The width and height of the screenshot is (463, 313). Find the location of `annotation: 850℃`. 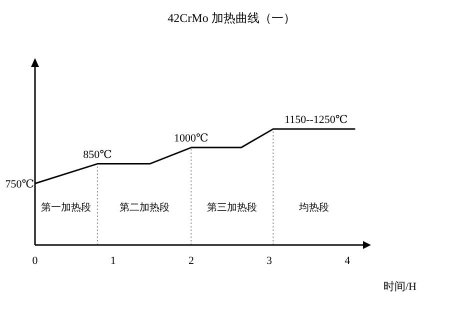

annotation: 850℃ is located at coordinates (97, 154).